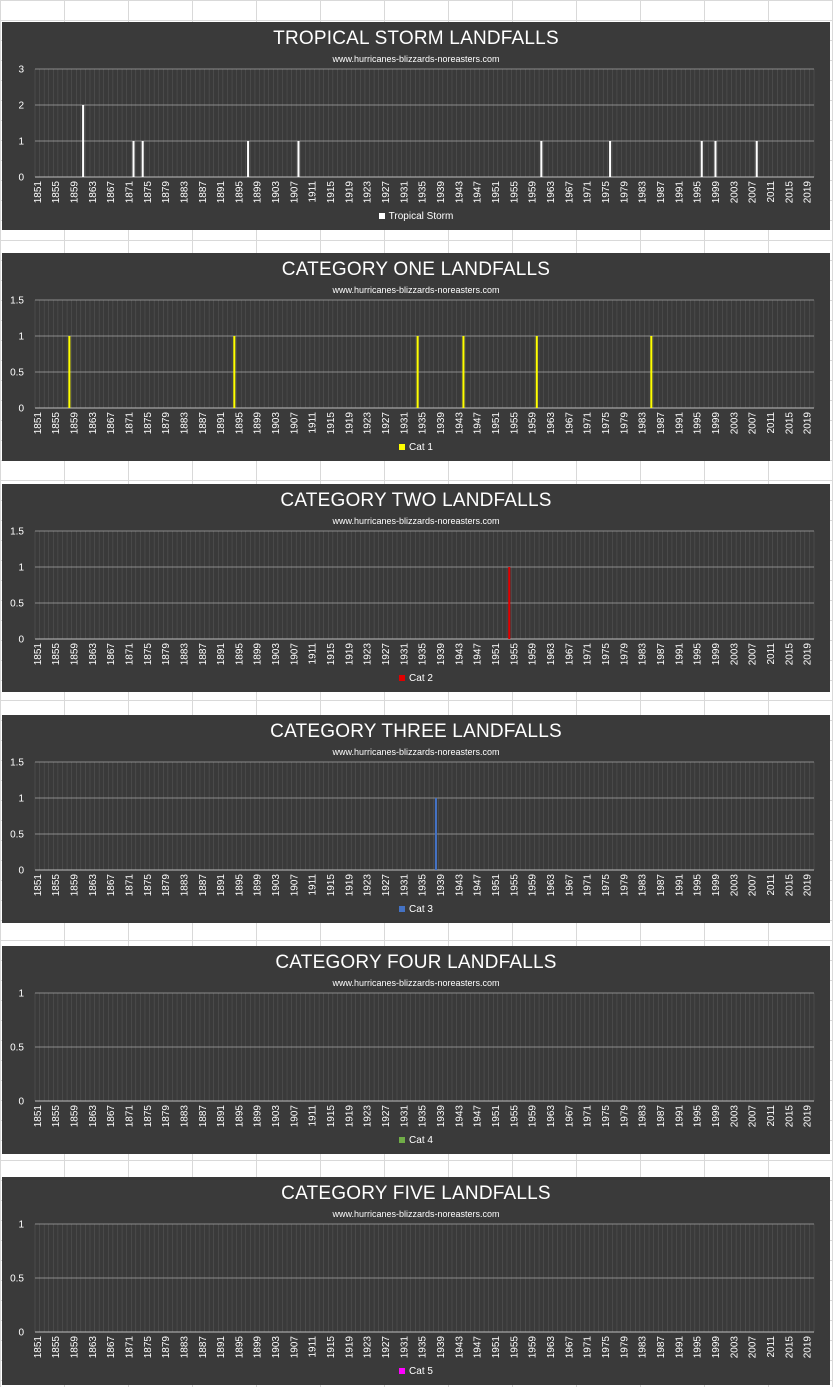 This screenshot has width=833, height=1387. I want to click on x-tick-label: 1859, so click(74, 1116).